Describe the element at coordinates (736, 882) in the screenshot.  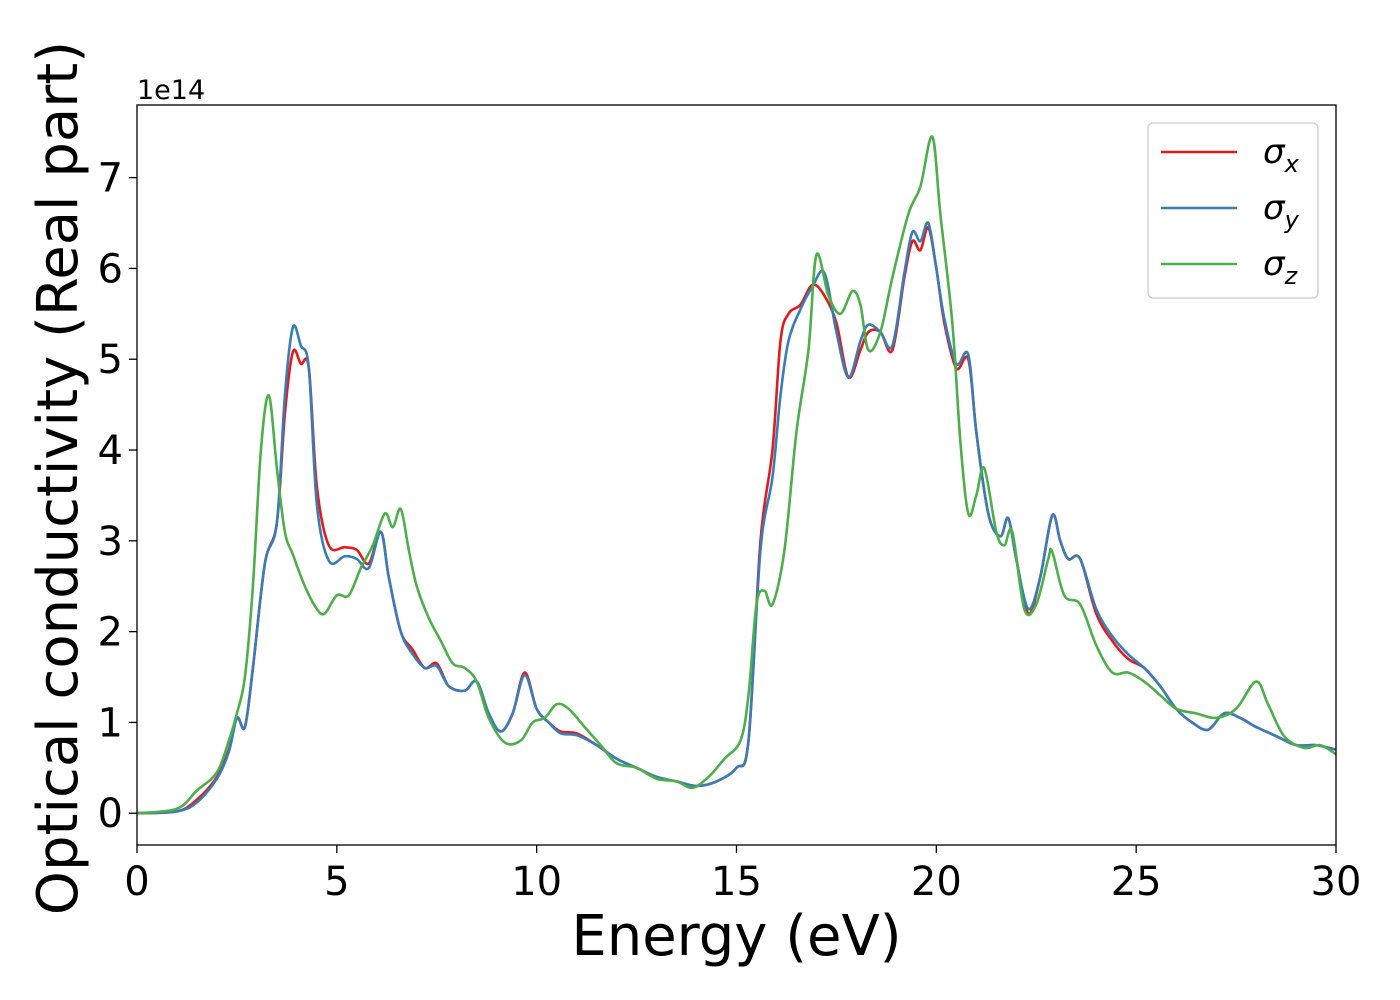
I see `x-tick-label: 15` at that location.